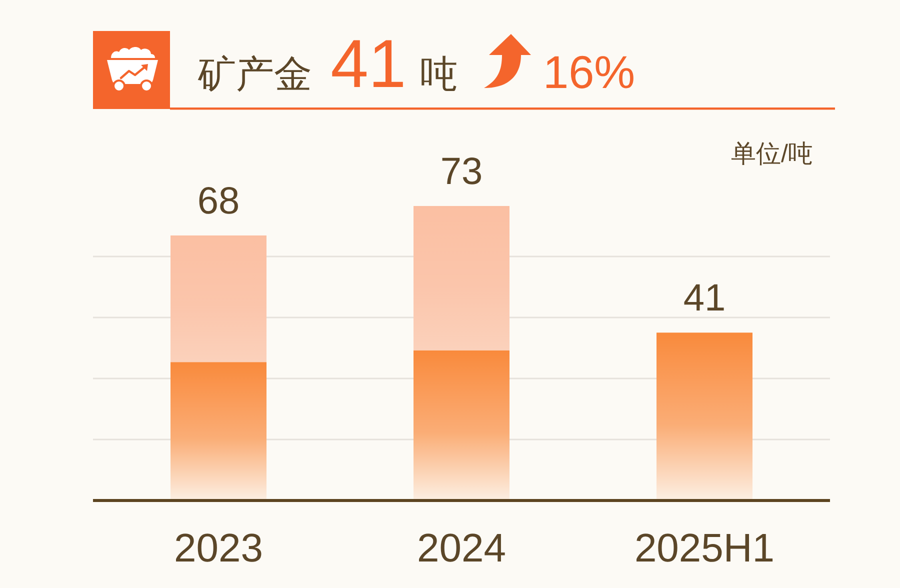  Describe the element at coordinates (704, 299) in the screenshot. I see `annotation: 41` at that location.